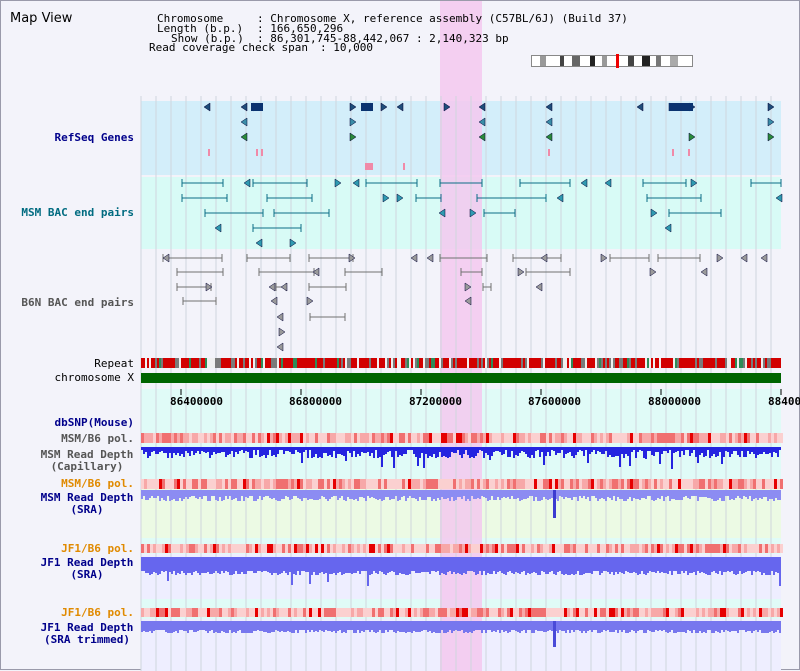 Image resolution: width=800 pixels, height=671 pixels. Describe the element at coordinates (262, 152) in the screenshot. I see `gene-marker` at that location.